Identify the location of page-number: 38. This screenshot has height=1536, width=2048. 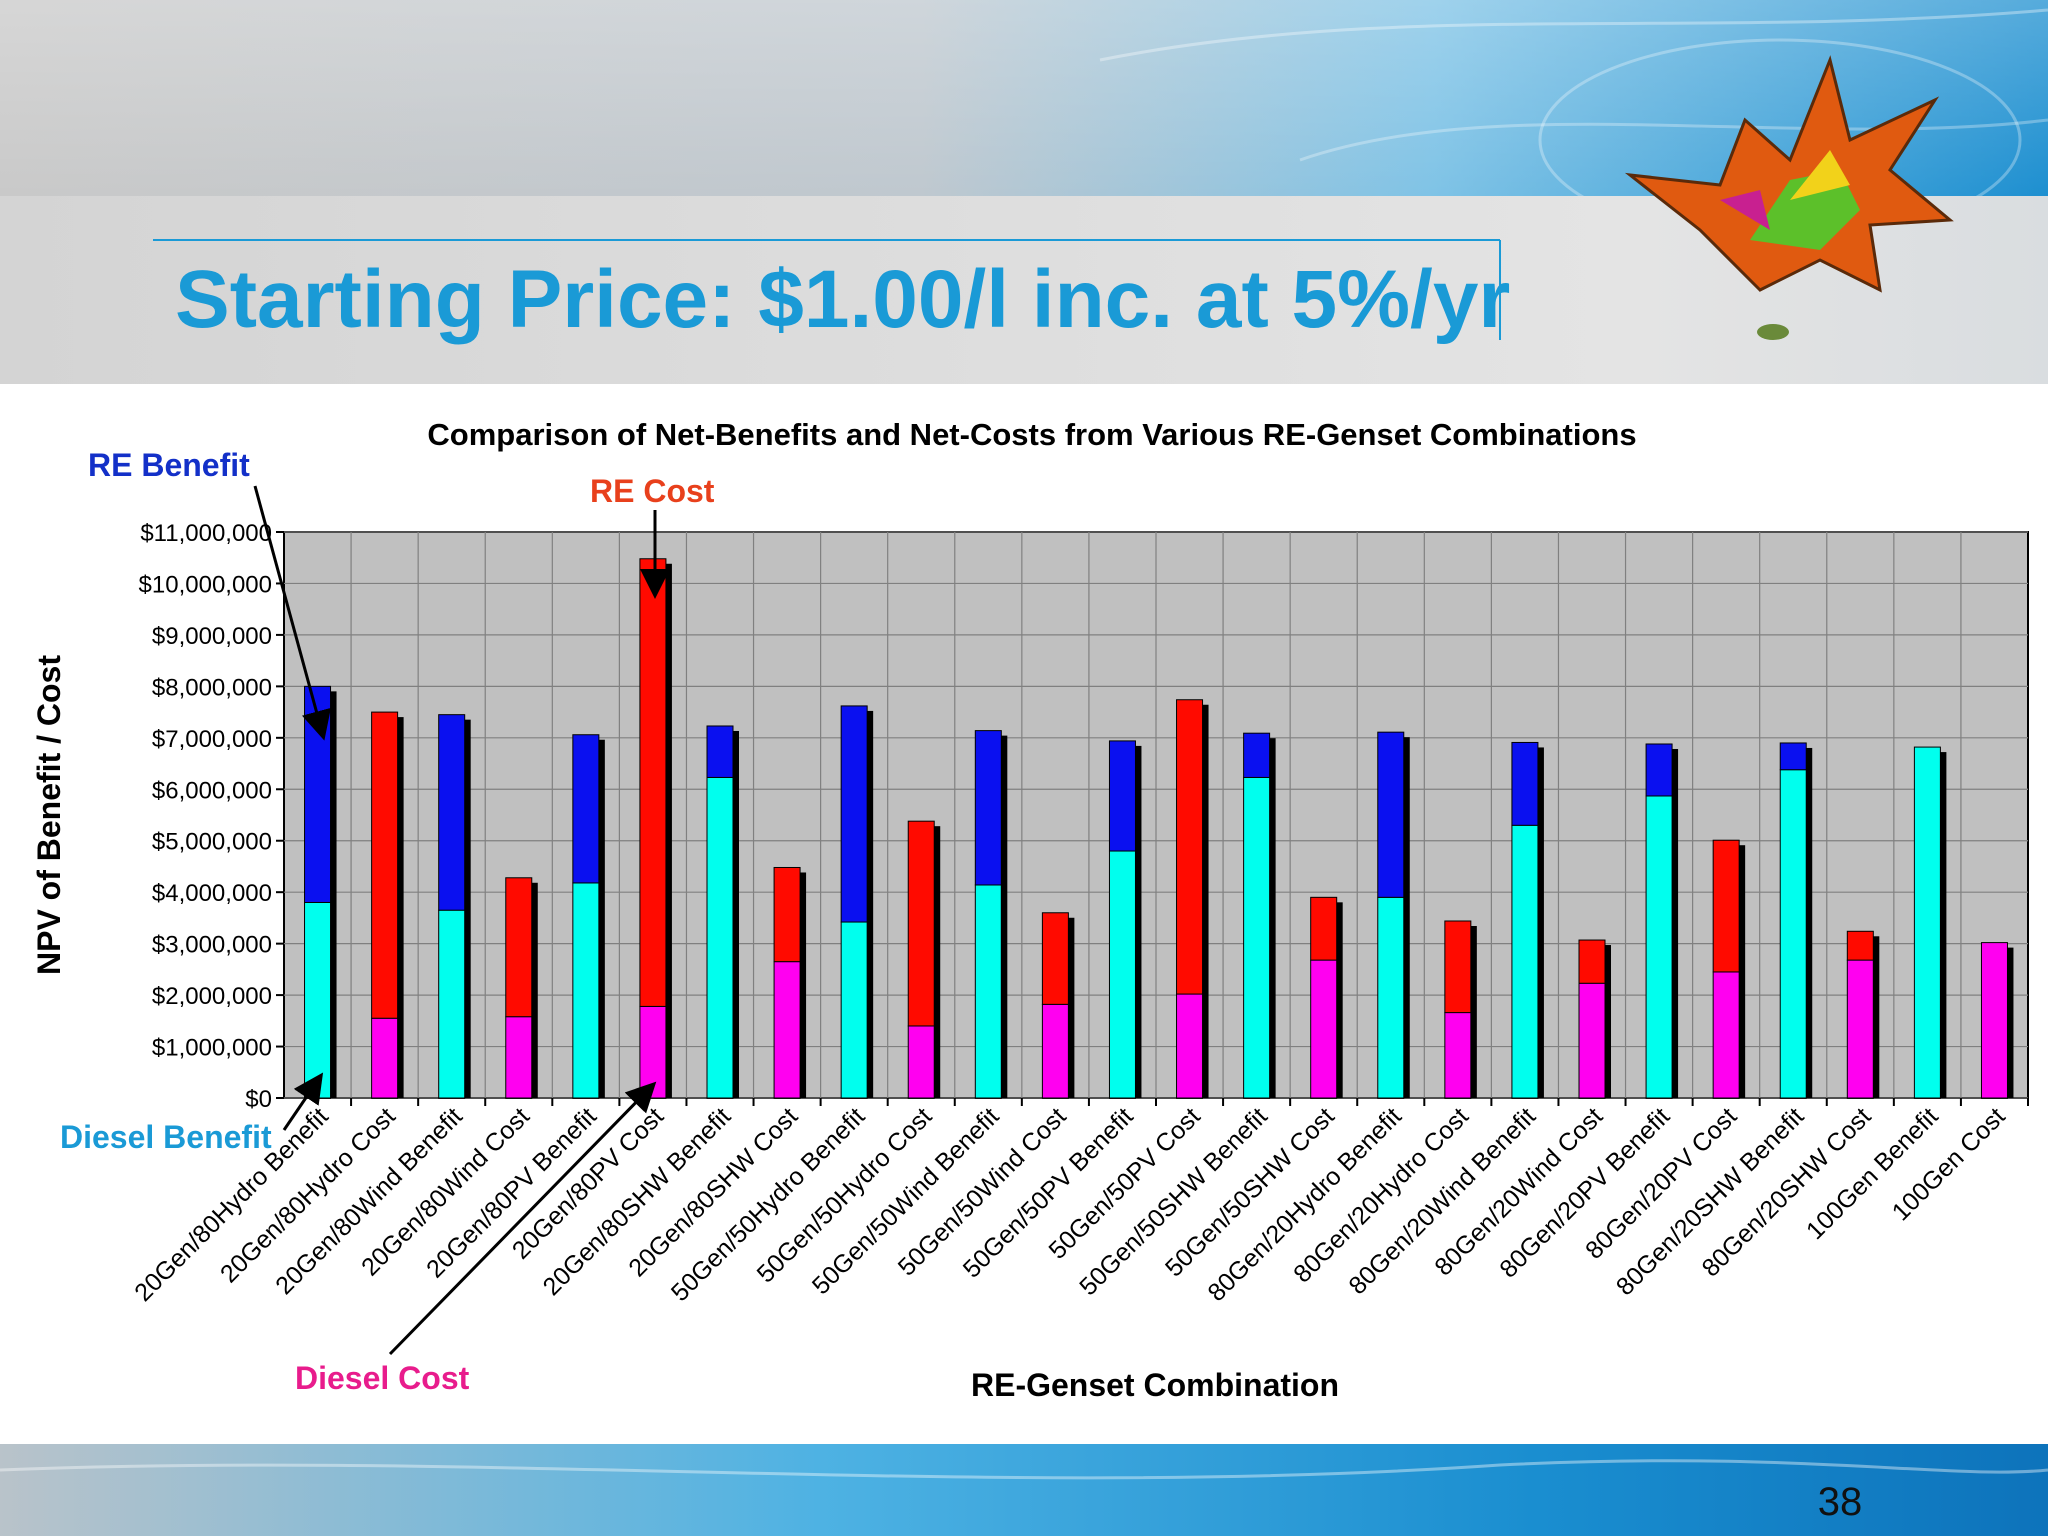
(1840, 1502).